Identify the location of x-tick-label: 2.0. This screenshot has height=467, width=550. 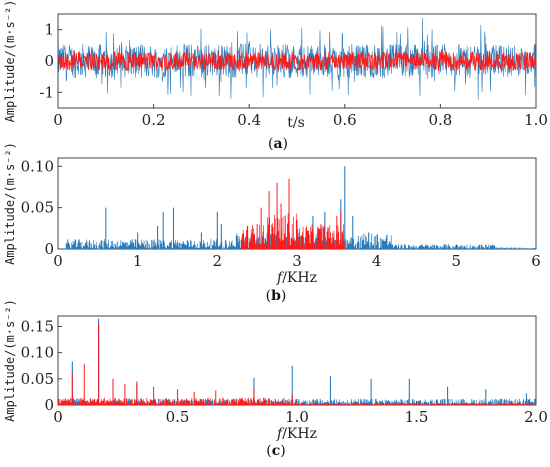
(536, 417).